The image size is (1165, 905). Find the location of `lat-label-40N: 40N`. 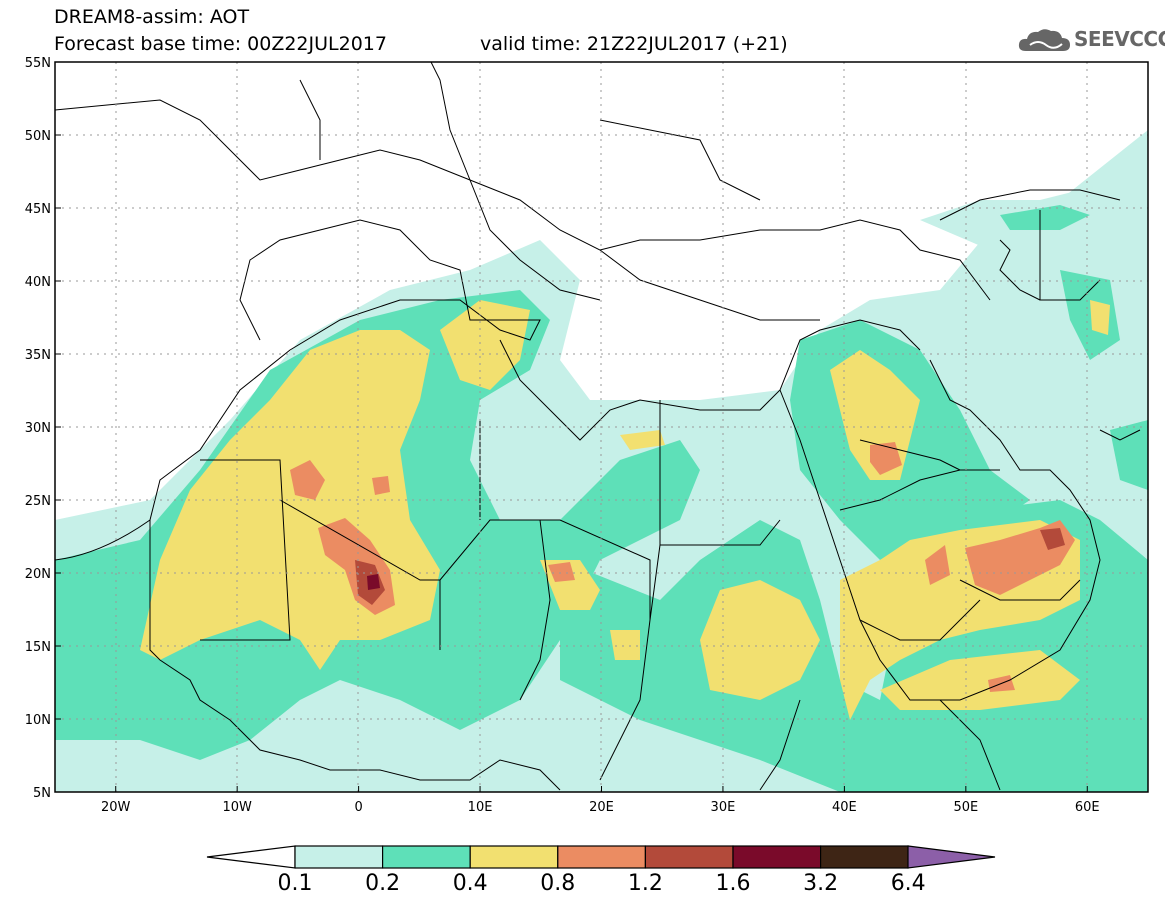

lat-label-40N: 40N is located at coordinates (38, 282).